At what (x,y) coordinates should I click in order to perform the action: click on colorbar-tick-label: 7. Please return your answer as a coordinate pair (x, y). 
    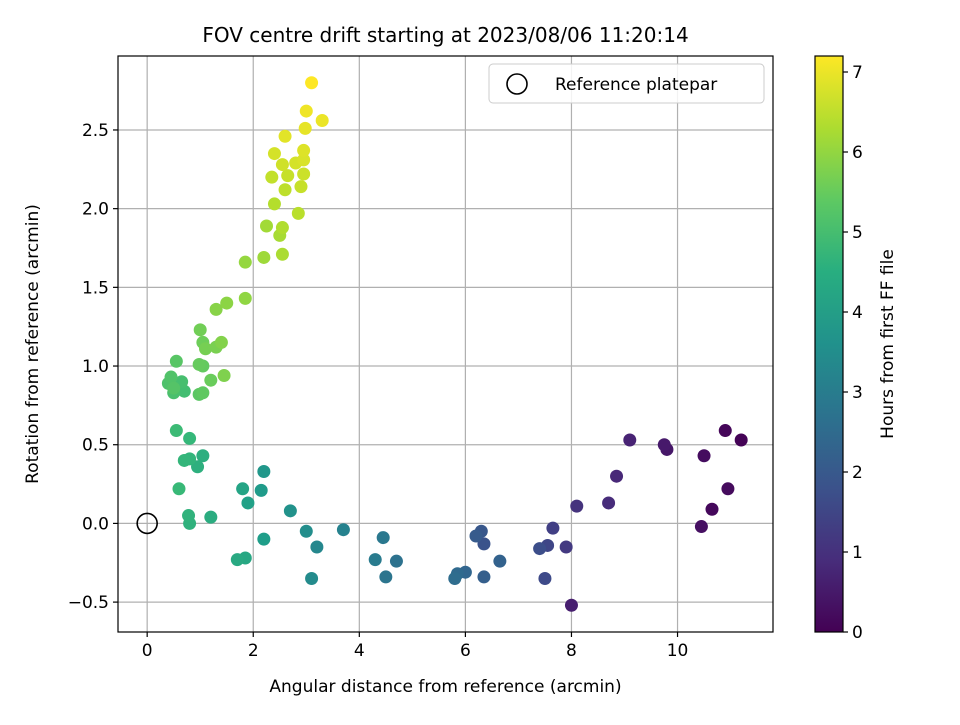
    Looking at the image, I should click on (857, 73).